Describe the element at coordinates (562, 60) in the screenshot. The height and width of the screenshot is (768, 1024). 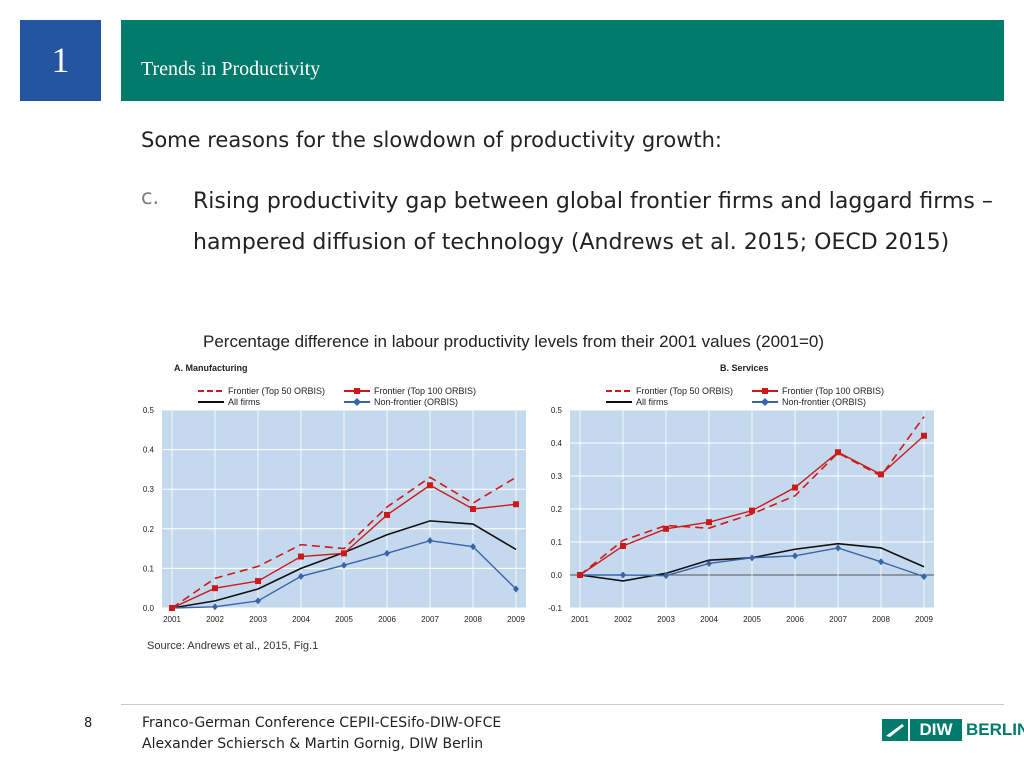
I see `title-bar: Trends in Productivity` at that location.